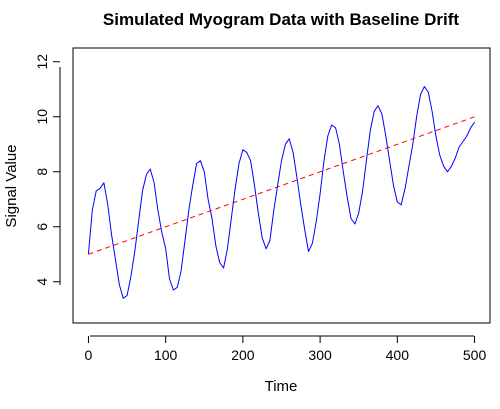  I want to click on x-axis: 0 100 200 300 400 500, so click(286, 349).